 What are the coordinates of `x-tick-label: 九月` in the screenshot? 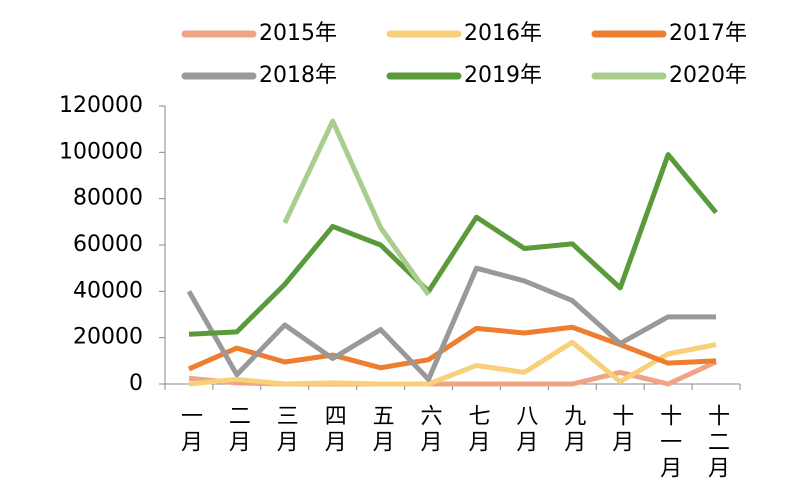 It's located at (573, 430).